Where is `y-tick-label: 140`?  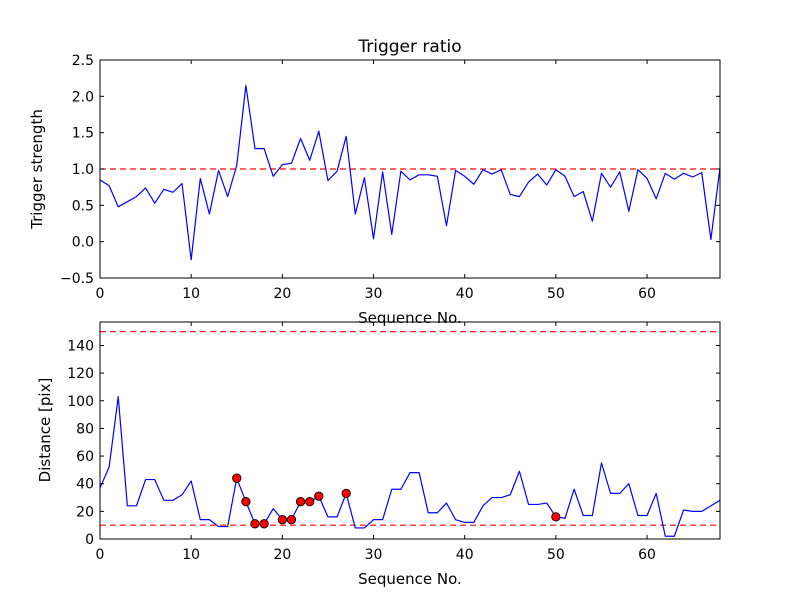
y-tick-label: 140 is located at coordinates (80, 346).